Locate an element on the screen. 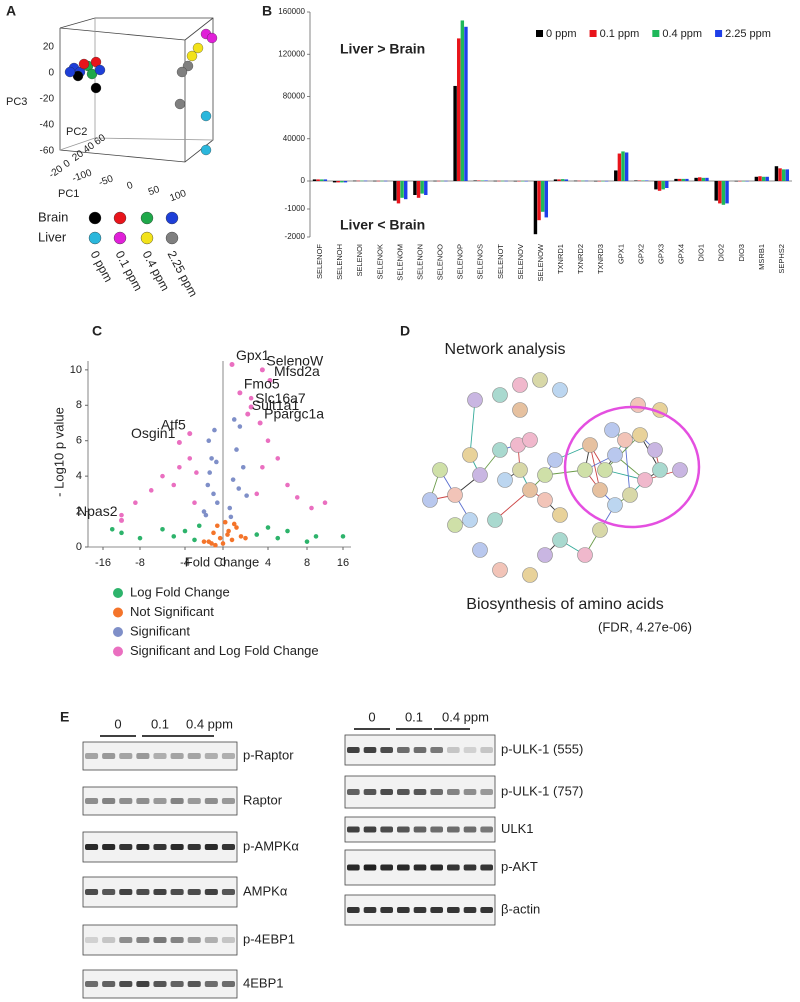 The image size is (800, 1002). panel-label: B is located at coordinates (267, 11).